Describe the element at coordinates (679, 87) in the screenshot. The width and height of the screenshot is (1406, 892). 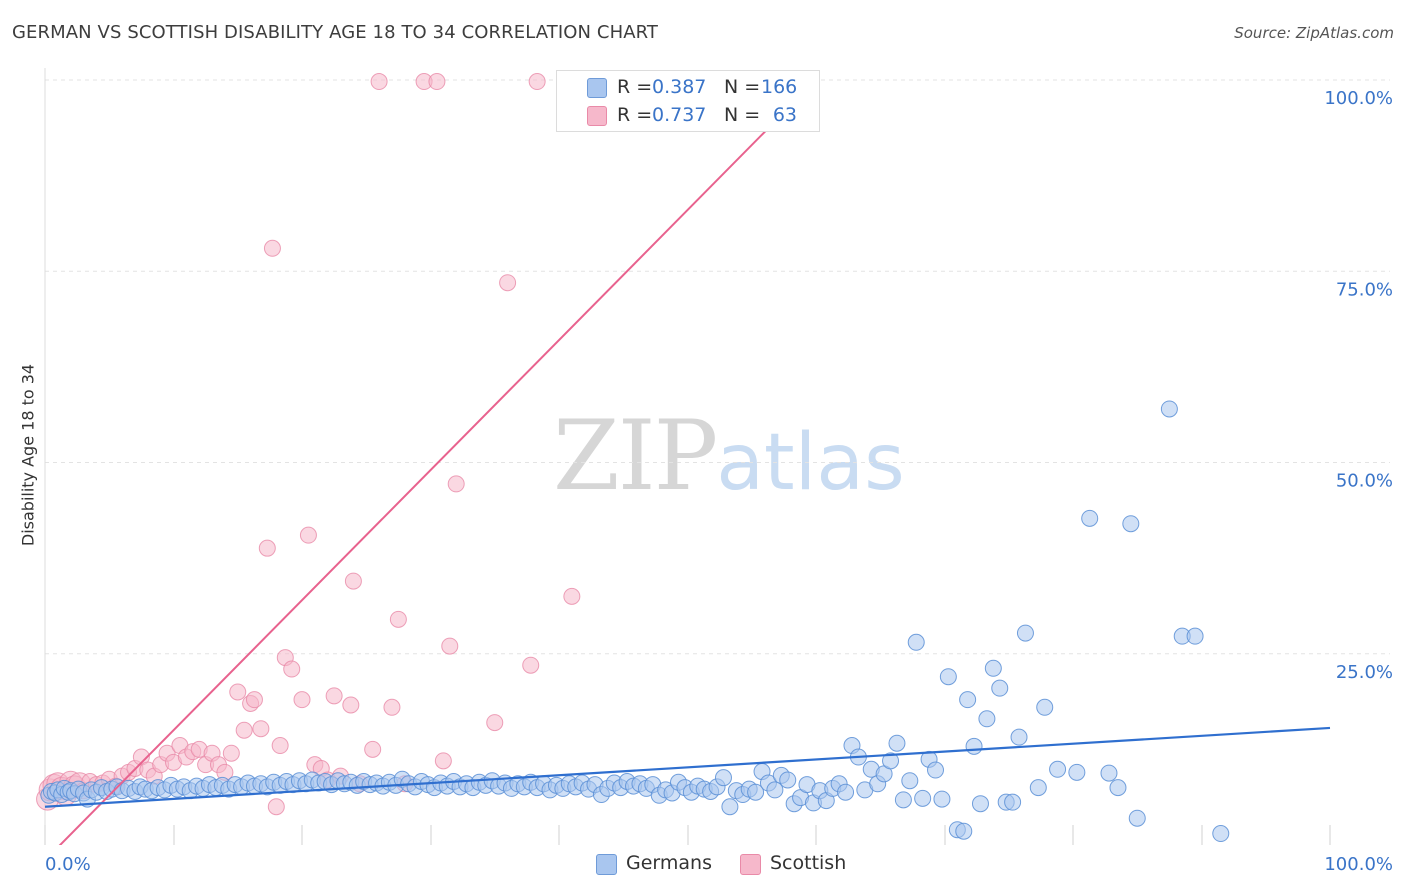
I see `legend-r-value: 0.387` at that location.